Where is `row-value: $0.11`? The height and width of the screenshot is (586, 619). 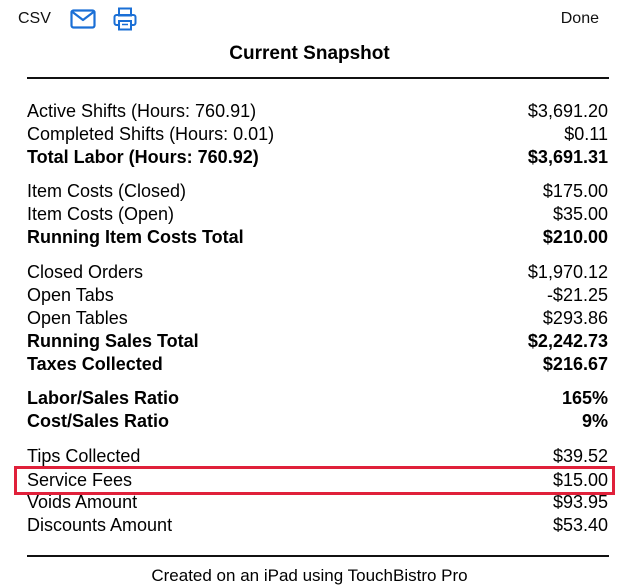
row-value: $0.11 is located at coordinates (586, 134).